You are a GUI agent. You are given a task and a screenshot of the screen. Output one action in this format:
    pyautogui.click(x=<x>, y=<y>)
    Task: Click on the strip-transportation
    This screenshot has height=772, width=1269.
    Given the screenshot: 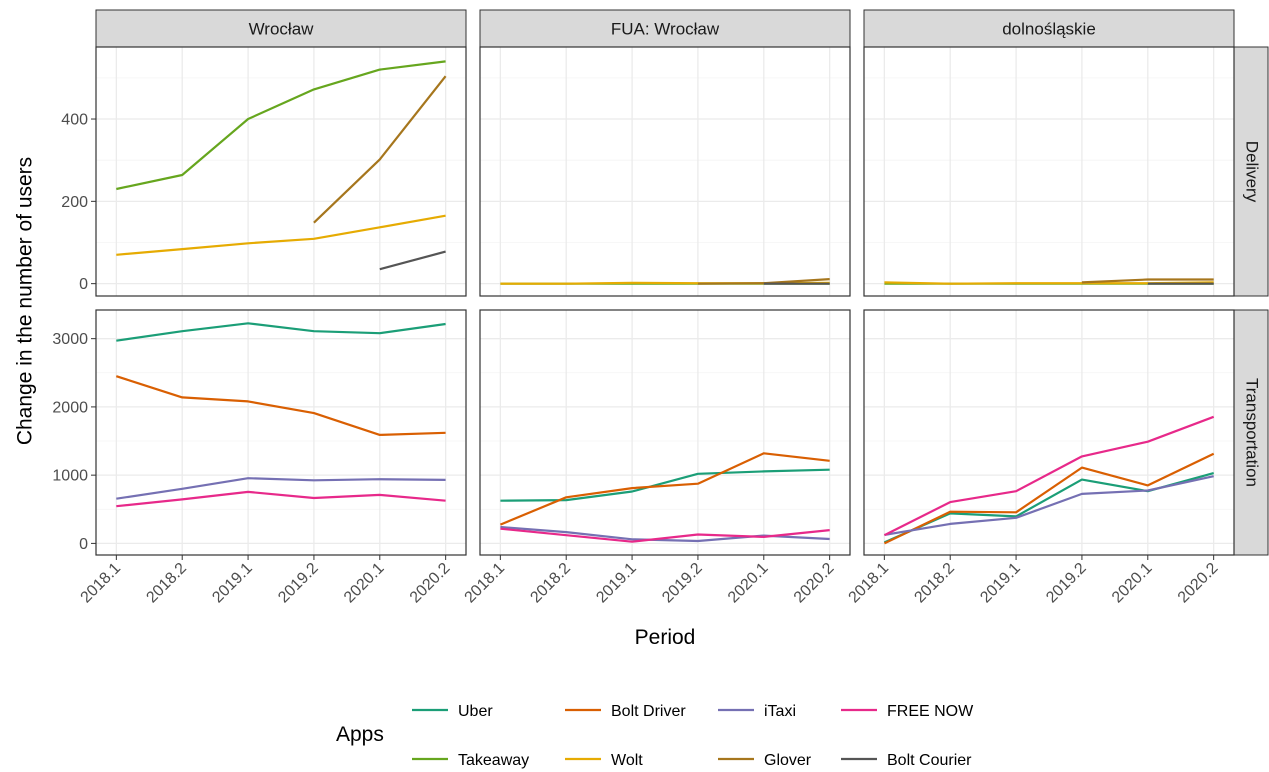 What is the action you would take?
    pyautogui.click(x=1251, y=432)
    